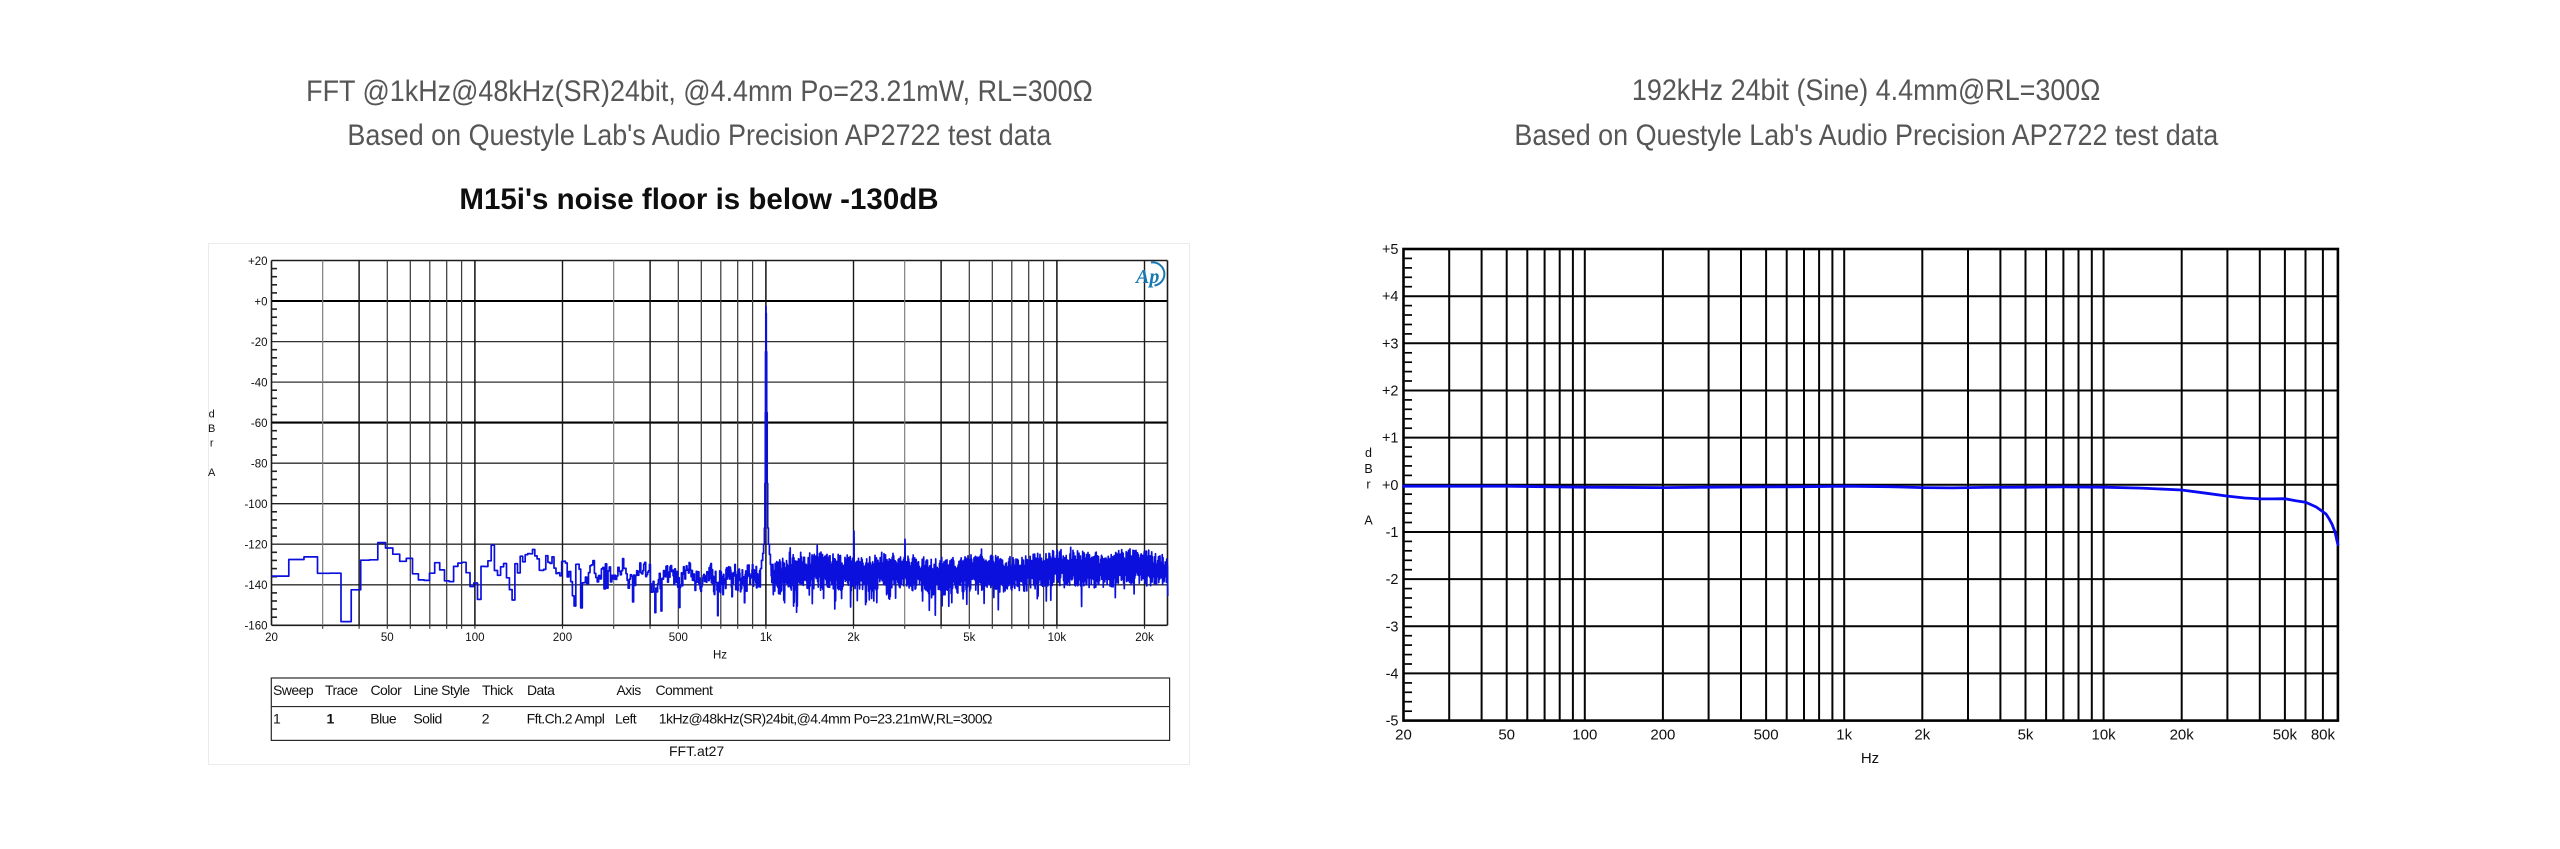  Describe the element at coordinates (427, 719) in the screenshot. I see `svg-text: Solid` at that location.